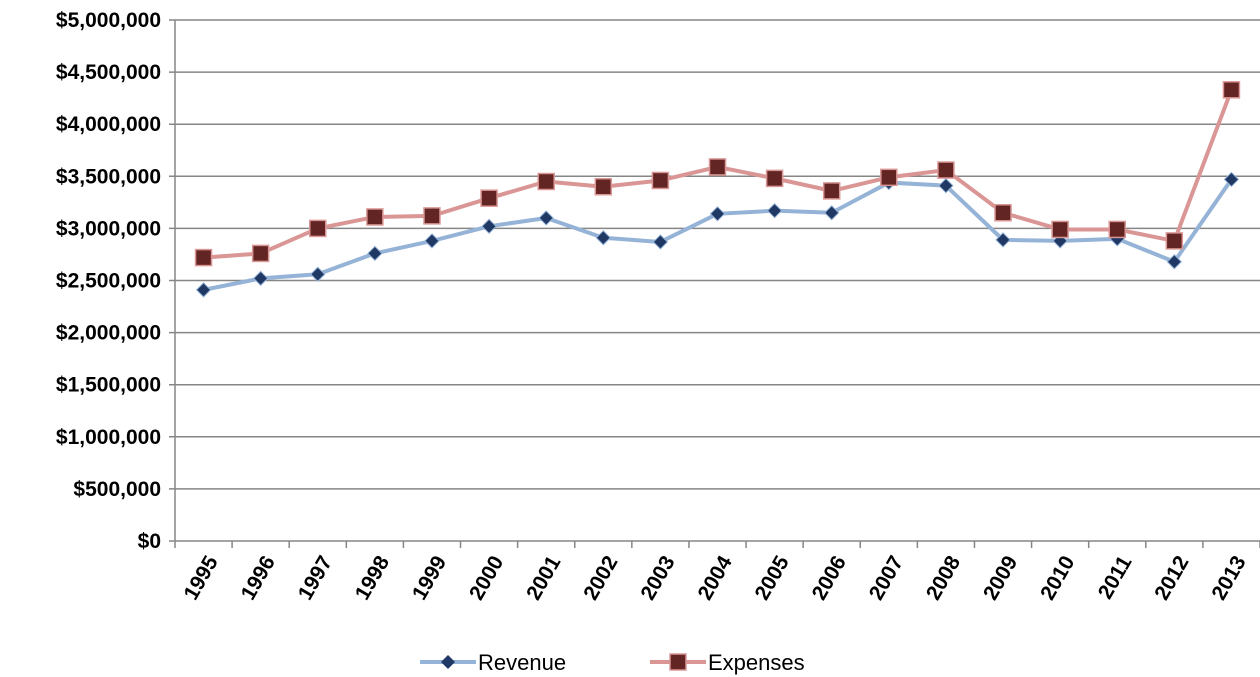 This screenshot has width=1260, height=677. Describe the element at coordinates (522, 662) in the screenshot. I see `legend-label: Revenue` at that location.